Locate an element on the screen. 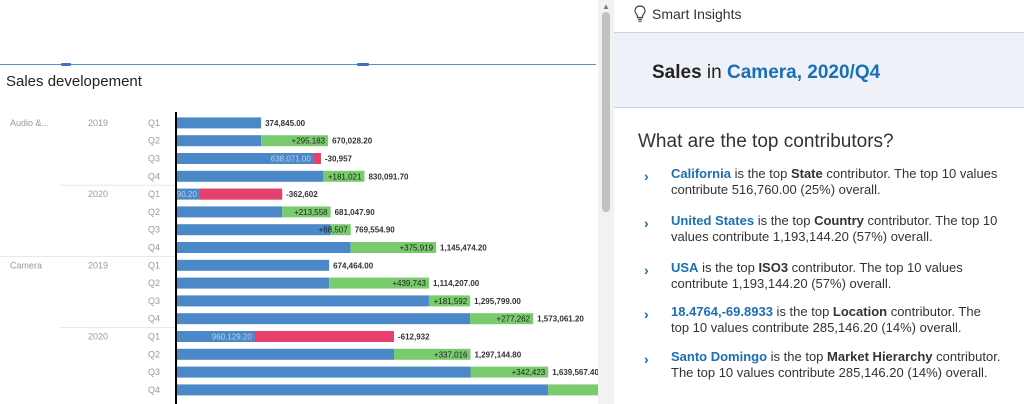  value-label: 1,114,207.00 is located at coordinates (456, 283).